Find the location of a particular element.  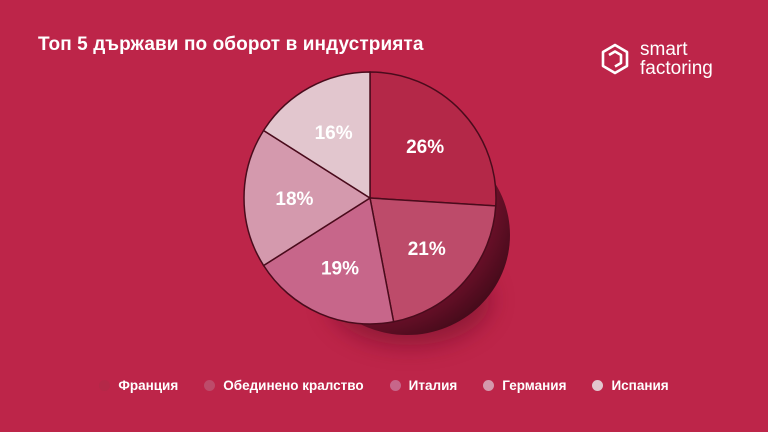

pie-slice-label: 18% is located at coordinates (294, 199).